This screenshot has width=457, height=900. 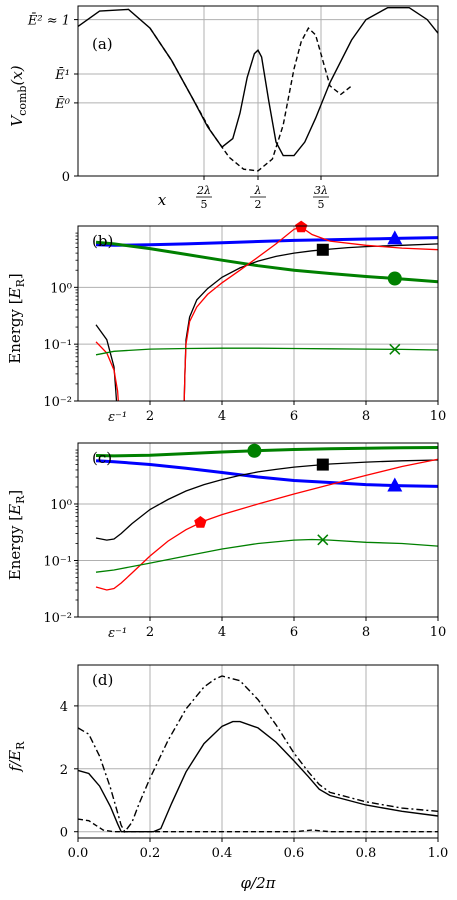 I want to click on x-tick-label: 1.0, so click(x=438, y=853).